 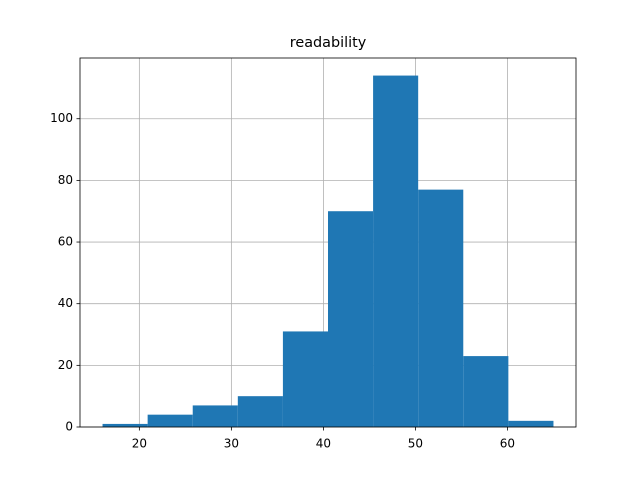 I want to click on x-tick-label: 20, so click(x=139, y=444).